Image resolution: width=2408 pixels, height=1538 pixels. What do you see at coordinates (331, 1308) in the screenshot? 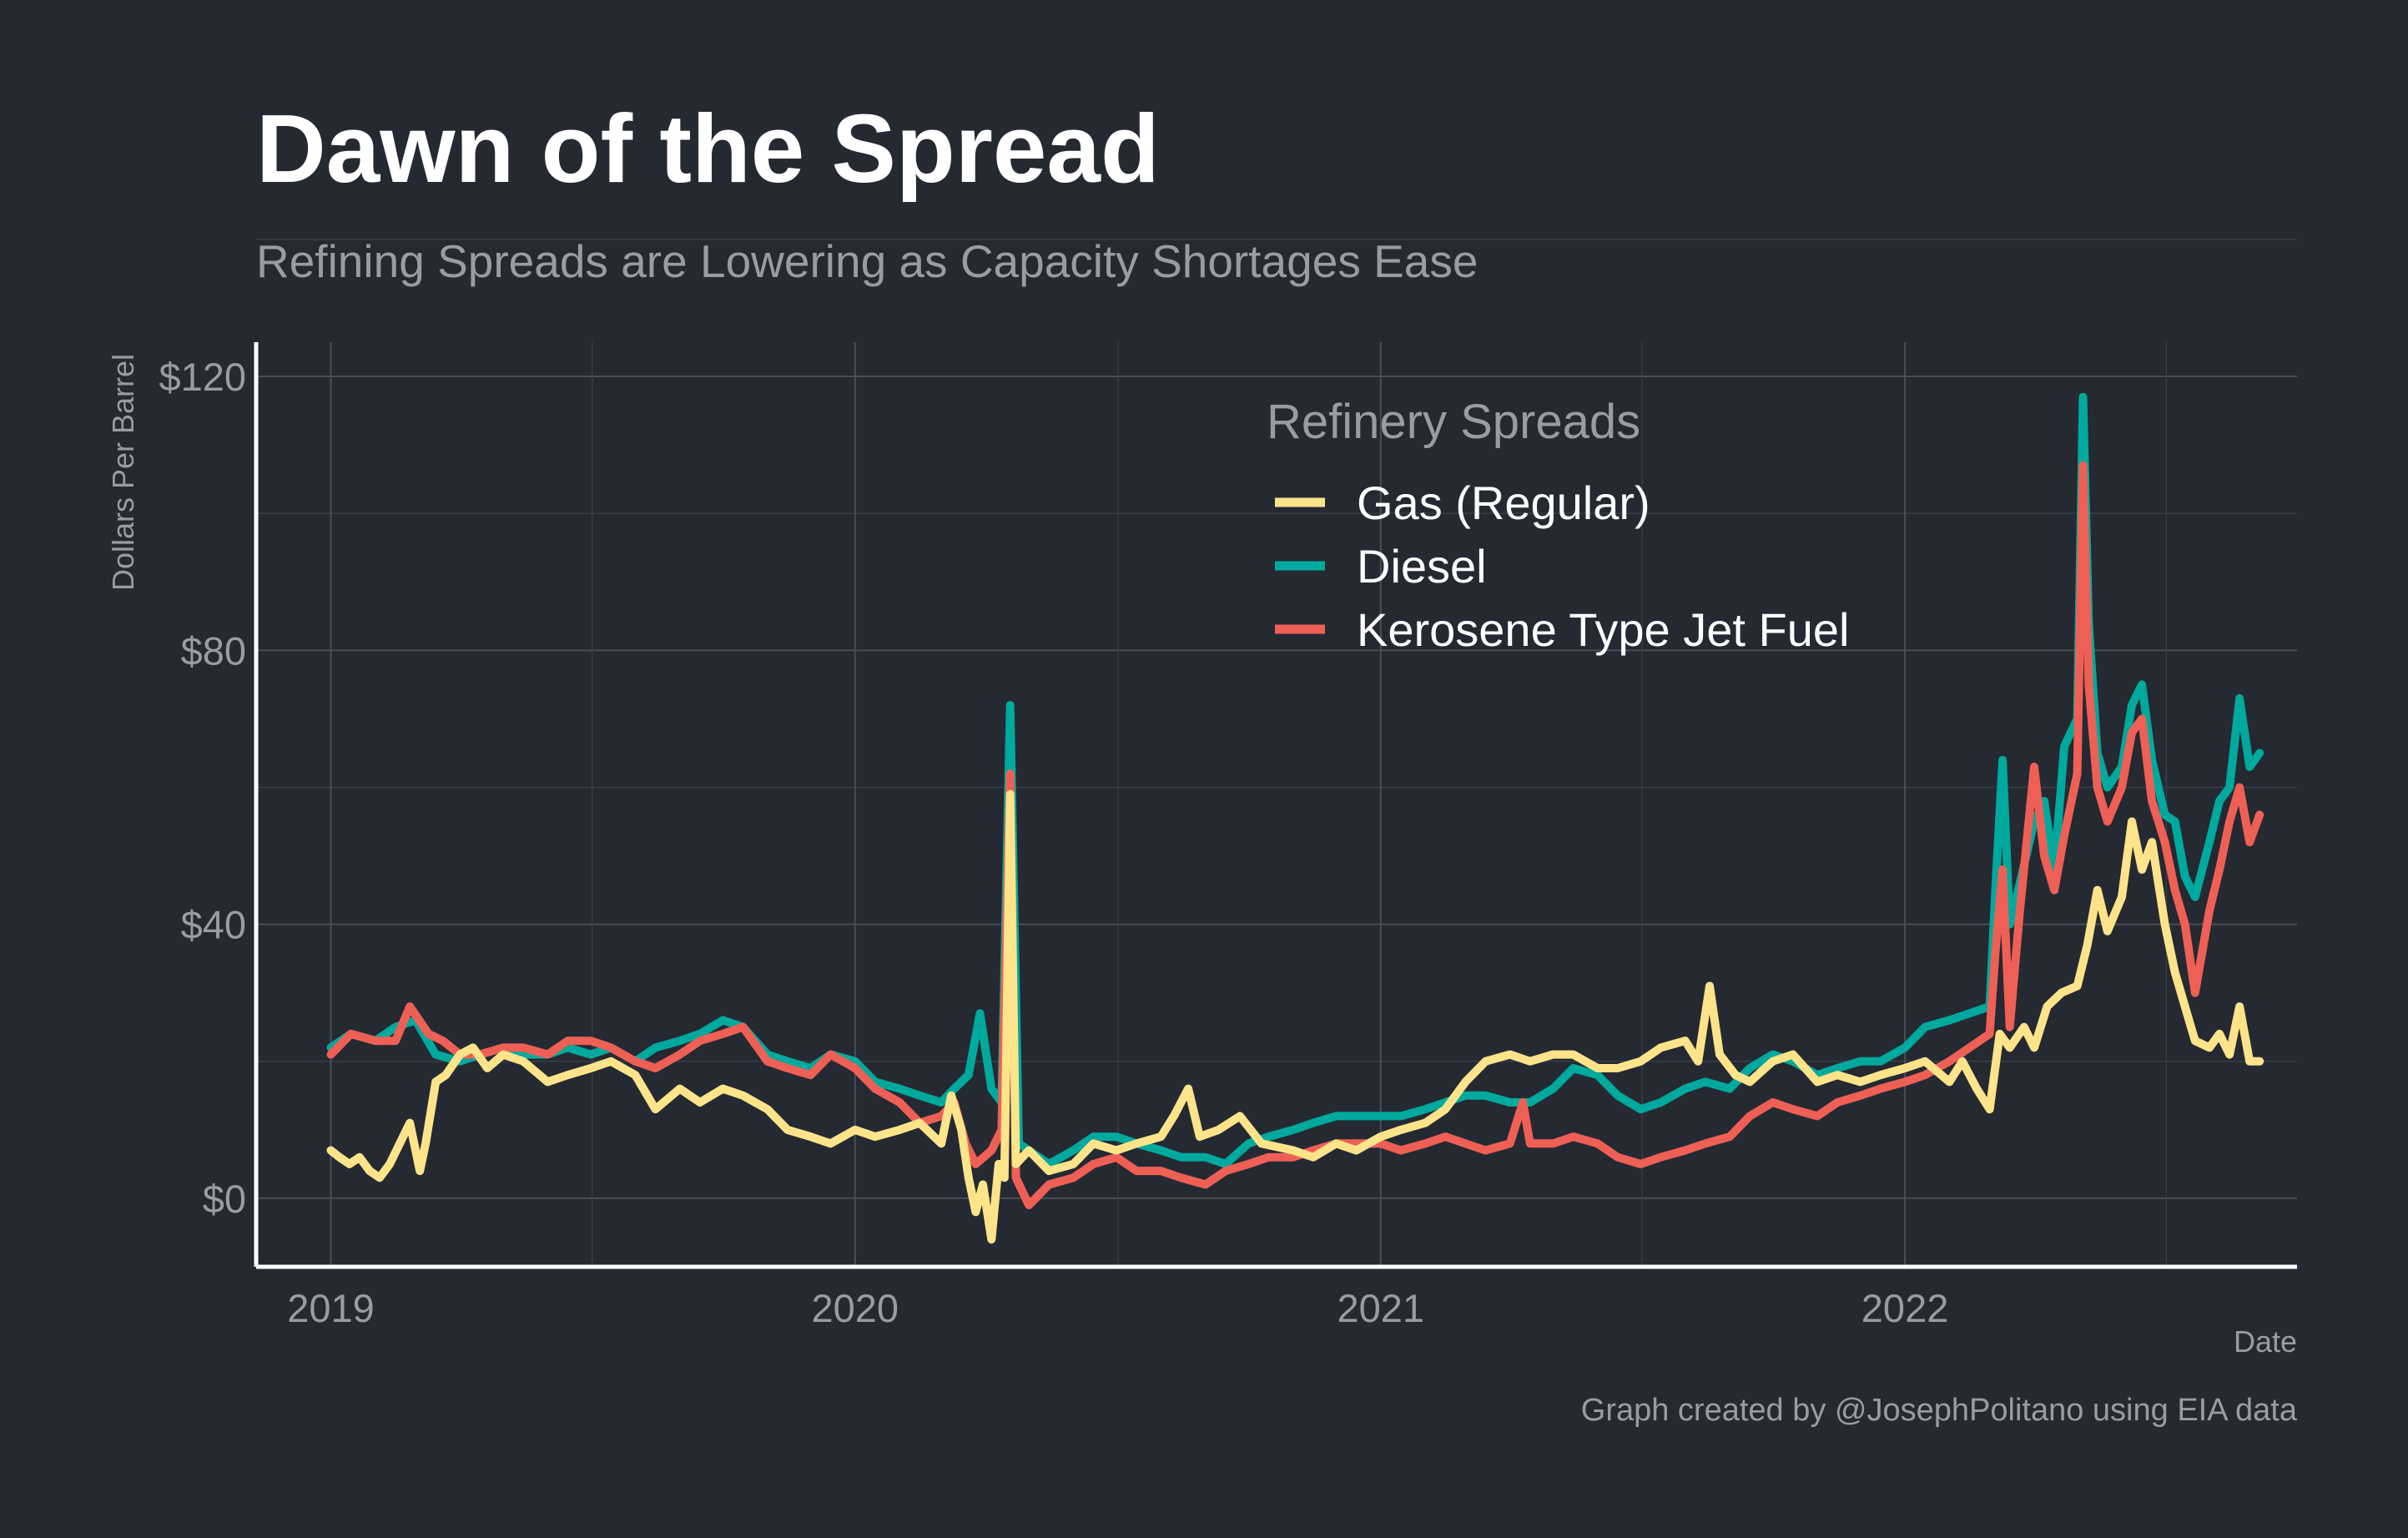
I see `x-tick-label: 2019` at bounding box center [331, 1308].